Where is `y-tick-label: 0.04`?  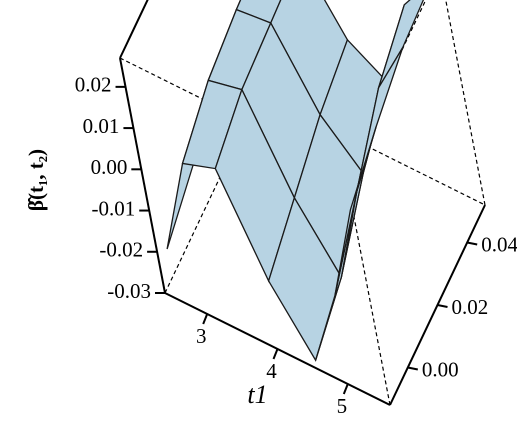 y-tick-label: 0.04 is located at coordinates (499, 244).